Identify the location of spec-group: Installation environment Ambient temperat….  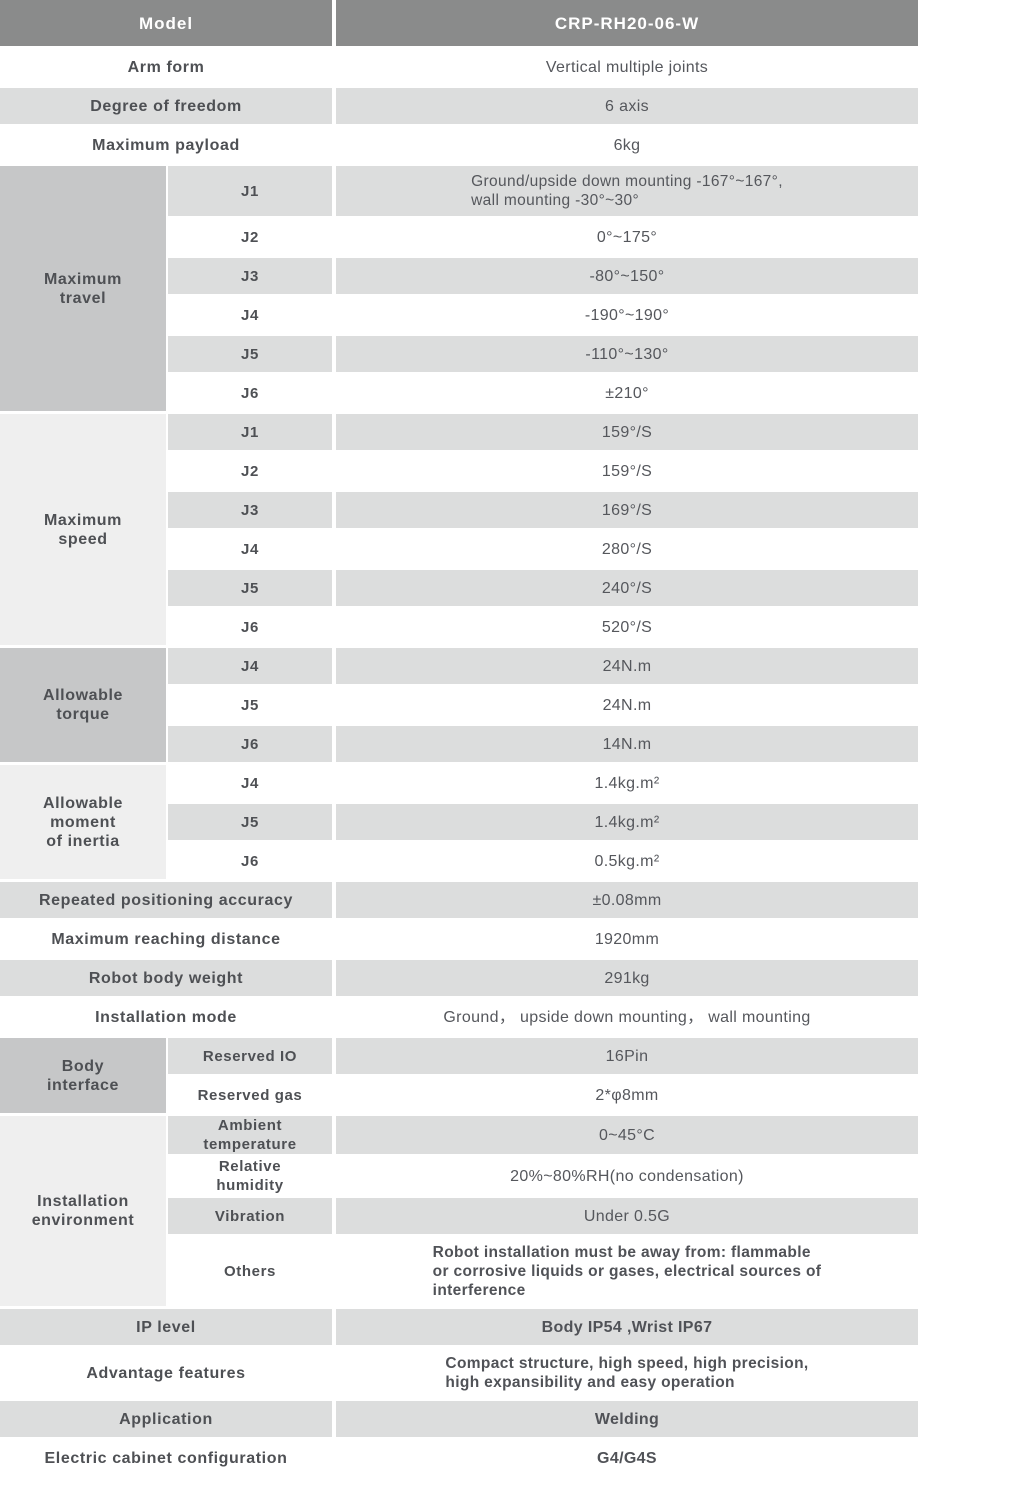
(459, 1211).